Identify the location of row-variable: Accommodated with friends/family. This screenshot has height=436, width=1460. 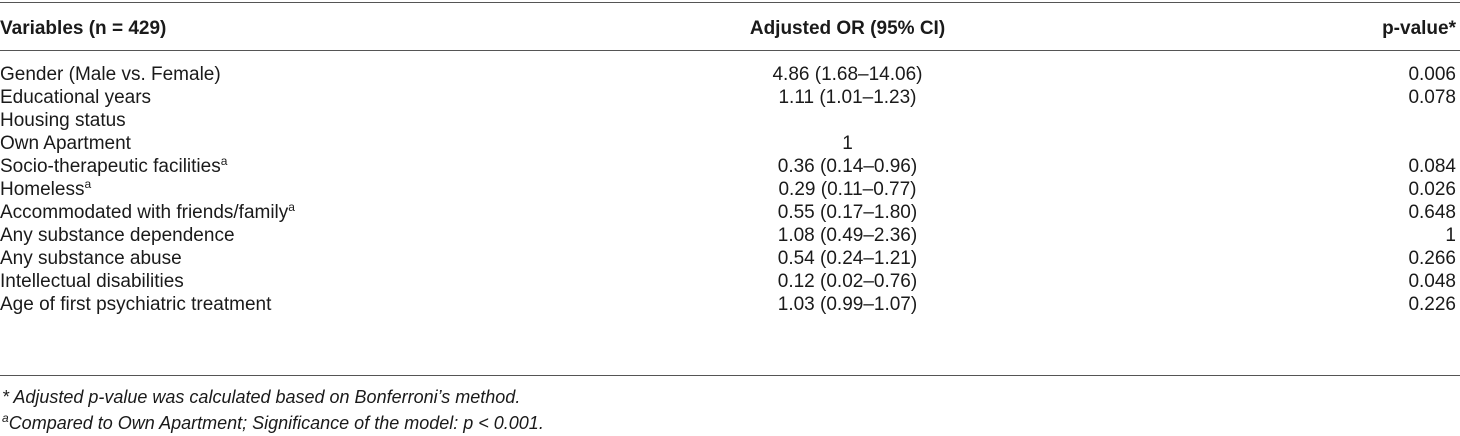
(144, 212).